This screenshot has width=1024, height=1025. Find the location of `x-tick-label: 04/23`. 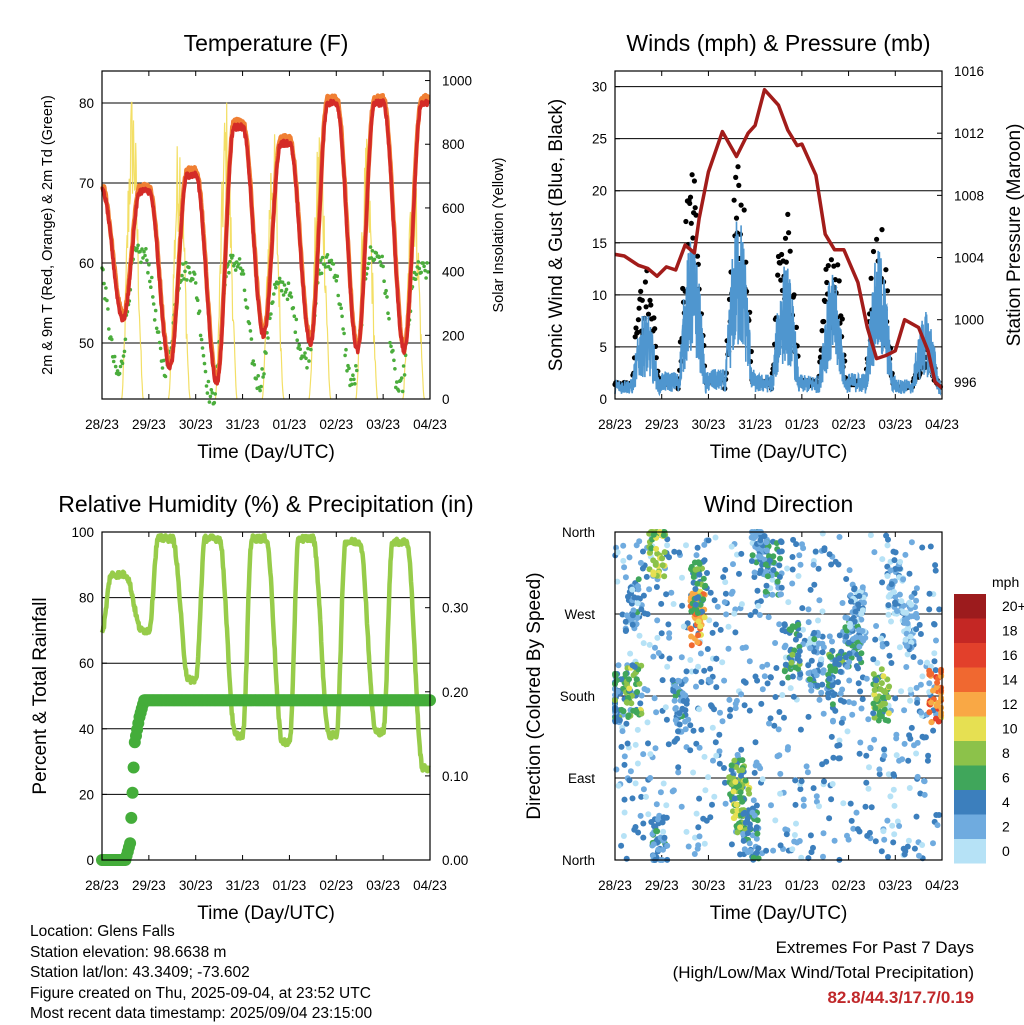

x-tick-label: 04/23 is located at coordinates (942, 885).